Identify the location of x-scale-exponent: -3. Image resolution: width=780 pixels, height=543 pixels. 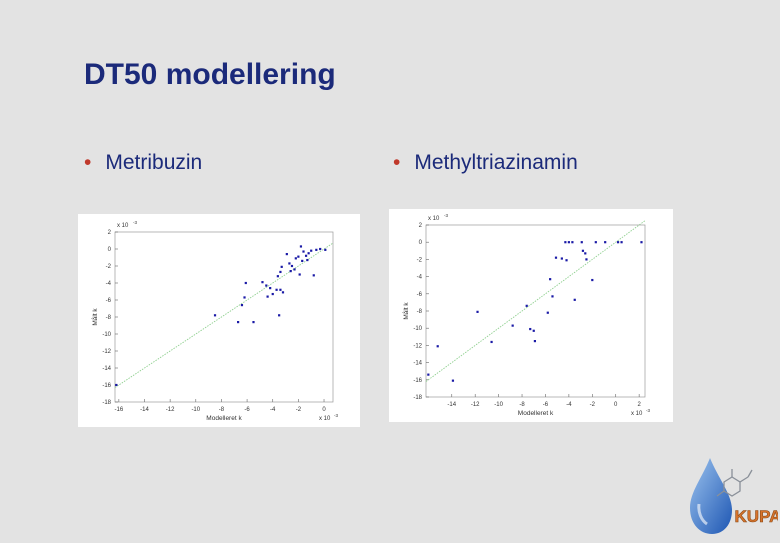
(648, 410).